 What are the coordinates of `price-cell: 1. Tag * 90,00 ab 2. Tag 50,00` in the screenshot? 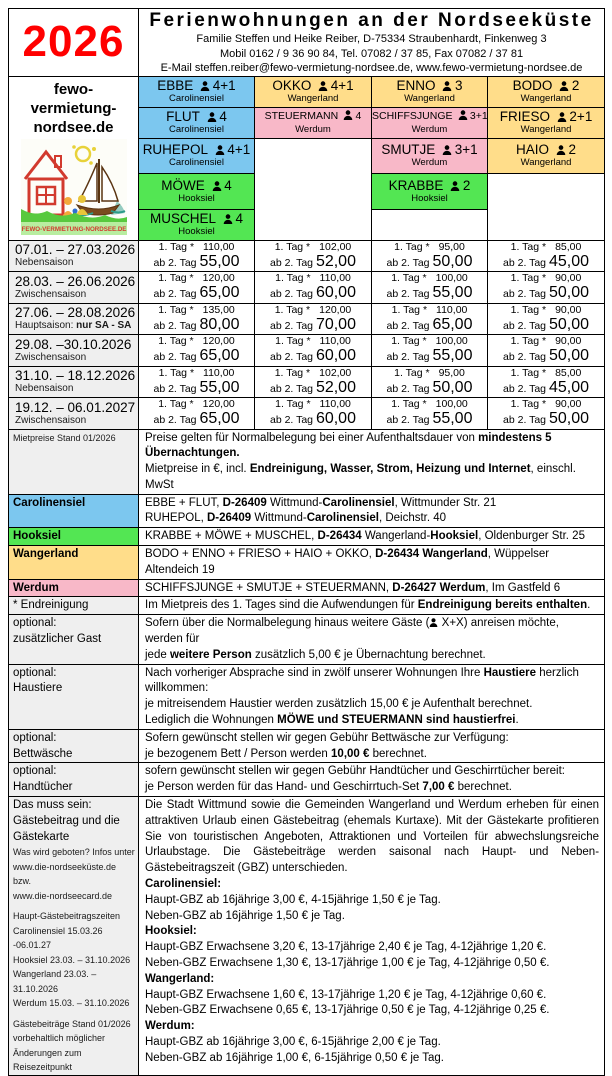 It's located at (546, 350).